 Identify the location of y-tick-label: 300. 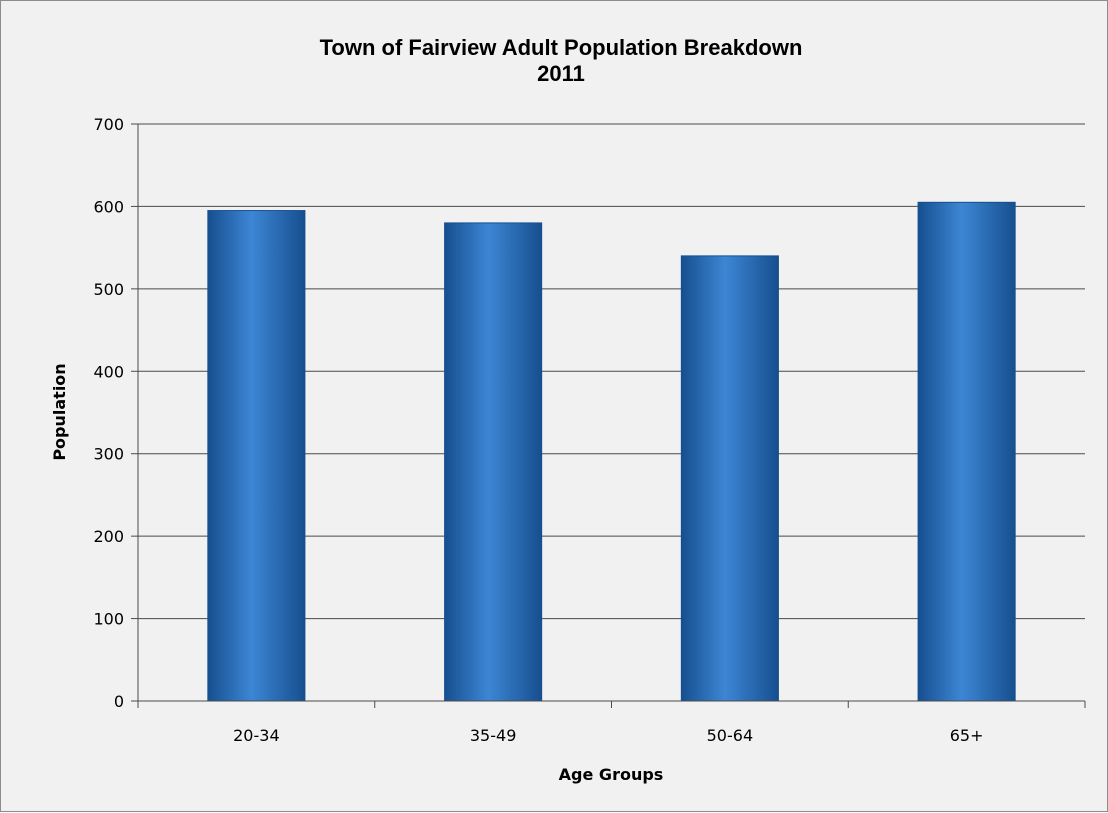
(108, 454).